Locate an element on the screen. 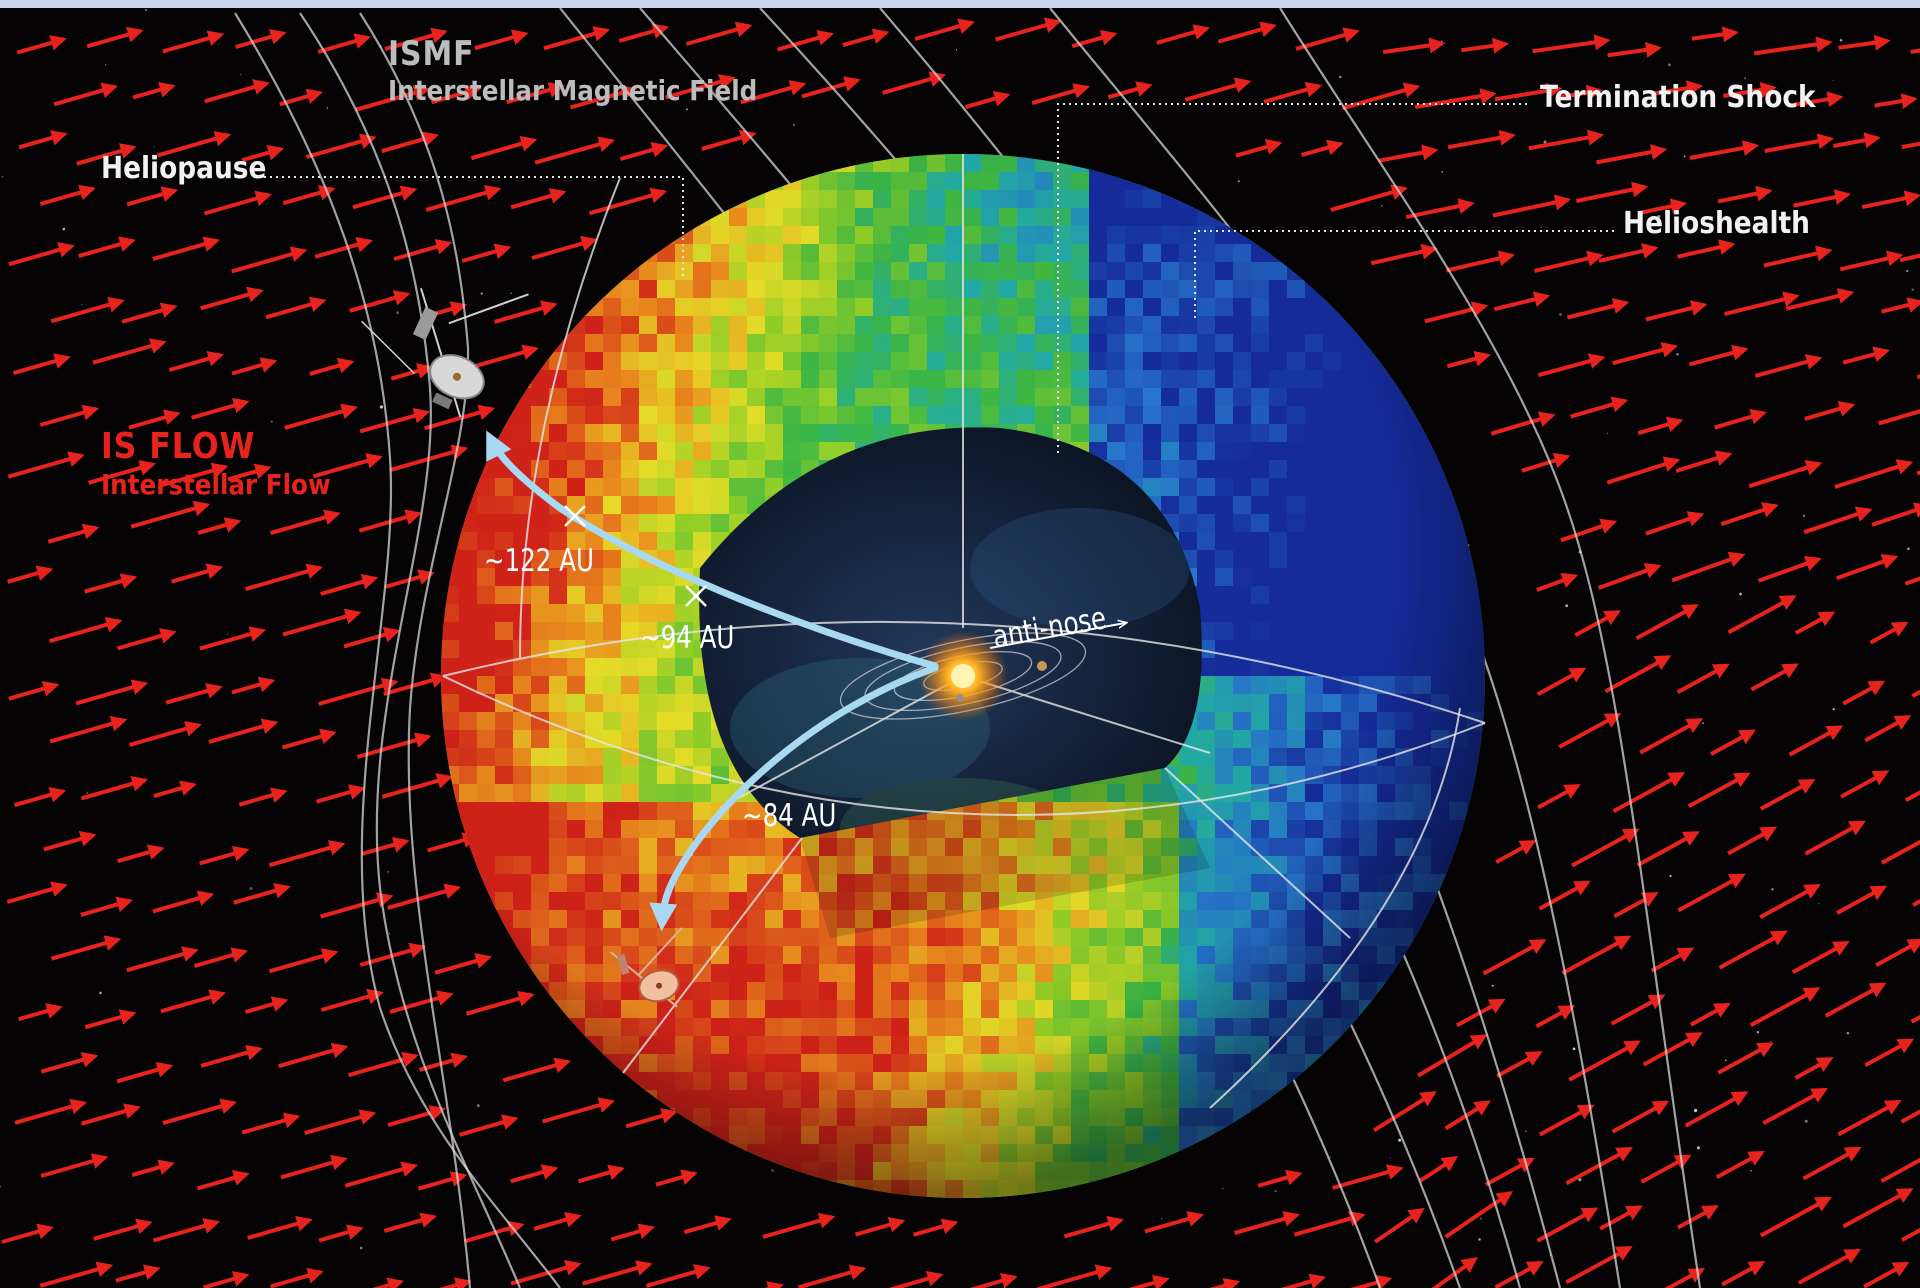  is-flow-title: IS FLOW is located at coordinates (178, 446).